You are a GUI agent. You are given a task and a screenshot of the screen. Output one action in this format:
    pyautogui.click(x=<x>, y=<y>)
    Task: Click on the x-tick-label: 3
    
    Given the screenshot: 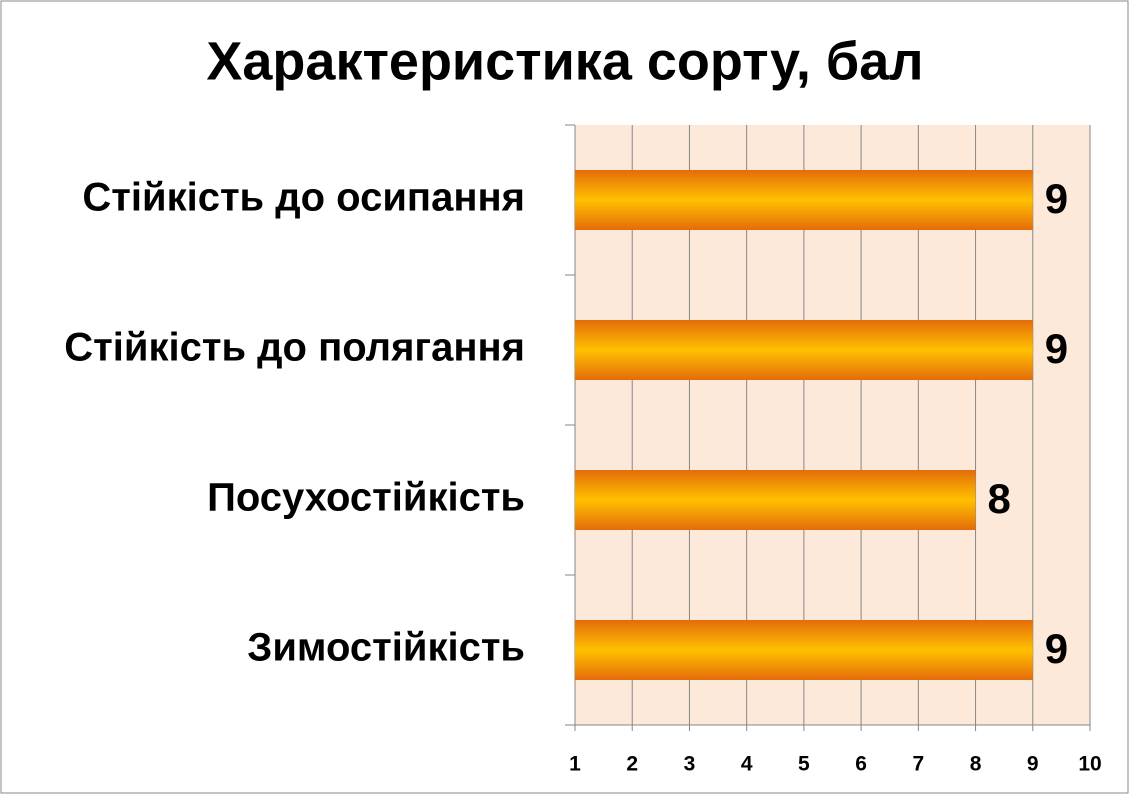 What is the action you would take?
    pyautogui.click(x=690, y=764)
    